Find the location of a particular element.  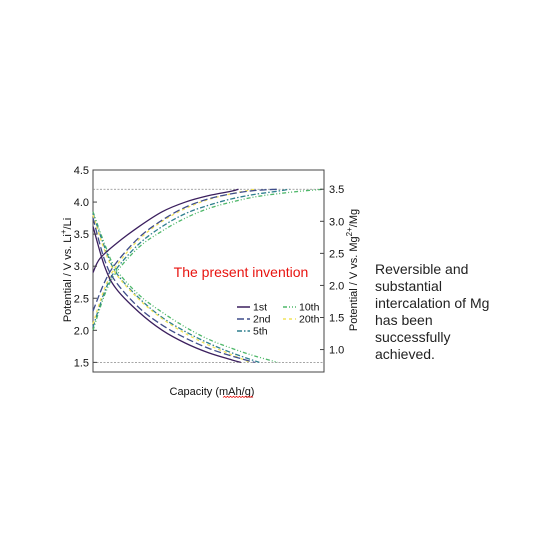

note-line: substantial is located at coordinates (408, 286).